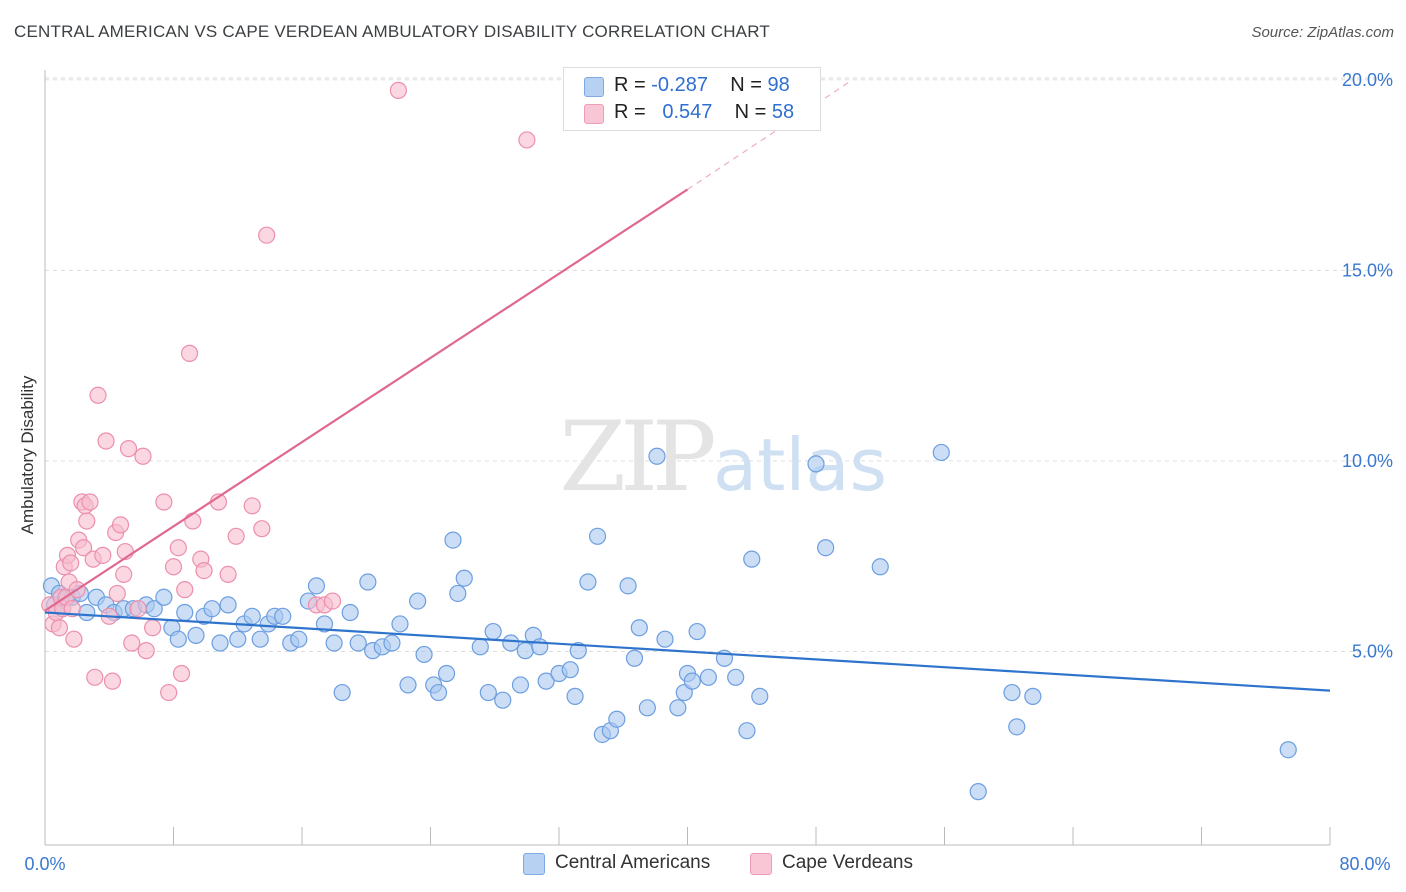  Describe the element at coordinates (44, 864) in the screenshot. I see `x-tick-label: 0.0%` at that location.